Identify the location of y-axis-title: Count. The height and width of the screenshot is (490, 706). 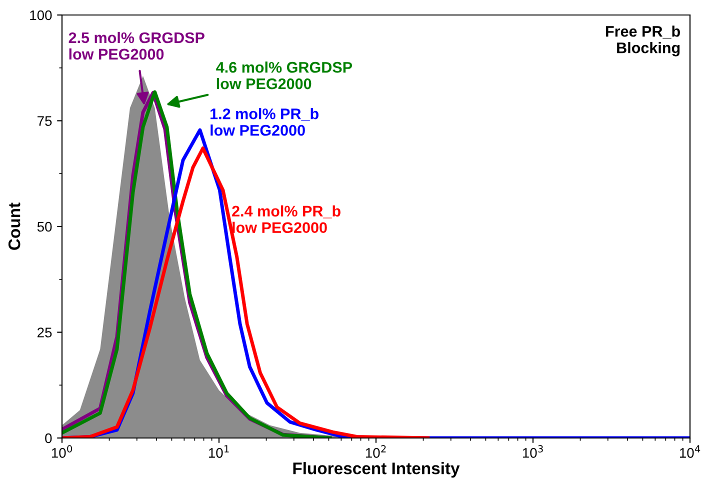
(14, 226).